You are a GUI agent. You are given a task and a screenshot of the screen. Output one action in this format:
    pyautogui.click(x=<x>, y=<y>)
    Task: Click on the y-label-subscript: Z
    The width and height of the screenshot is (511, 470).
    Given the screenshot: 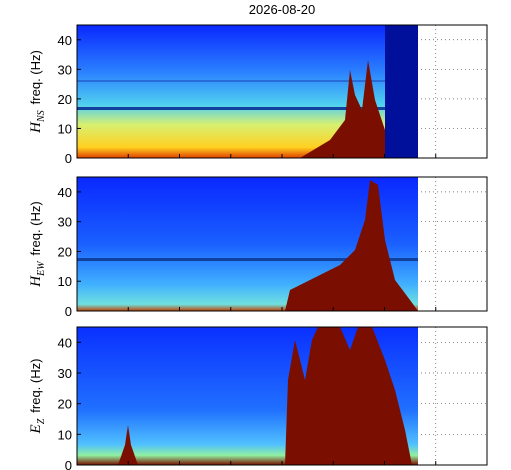 What is the action you would take?
    pyautogui.click(x=41, y=421)
    